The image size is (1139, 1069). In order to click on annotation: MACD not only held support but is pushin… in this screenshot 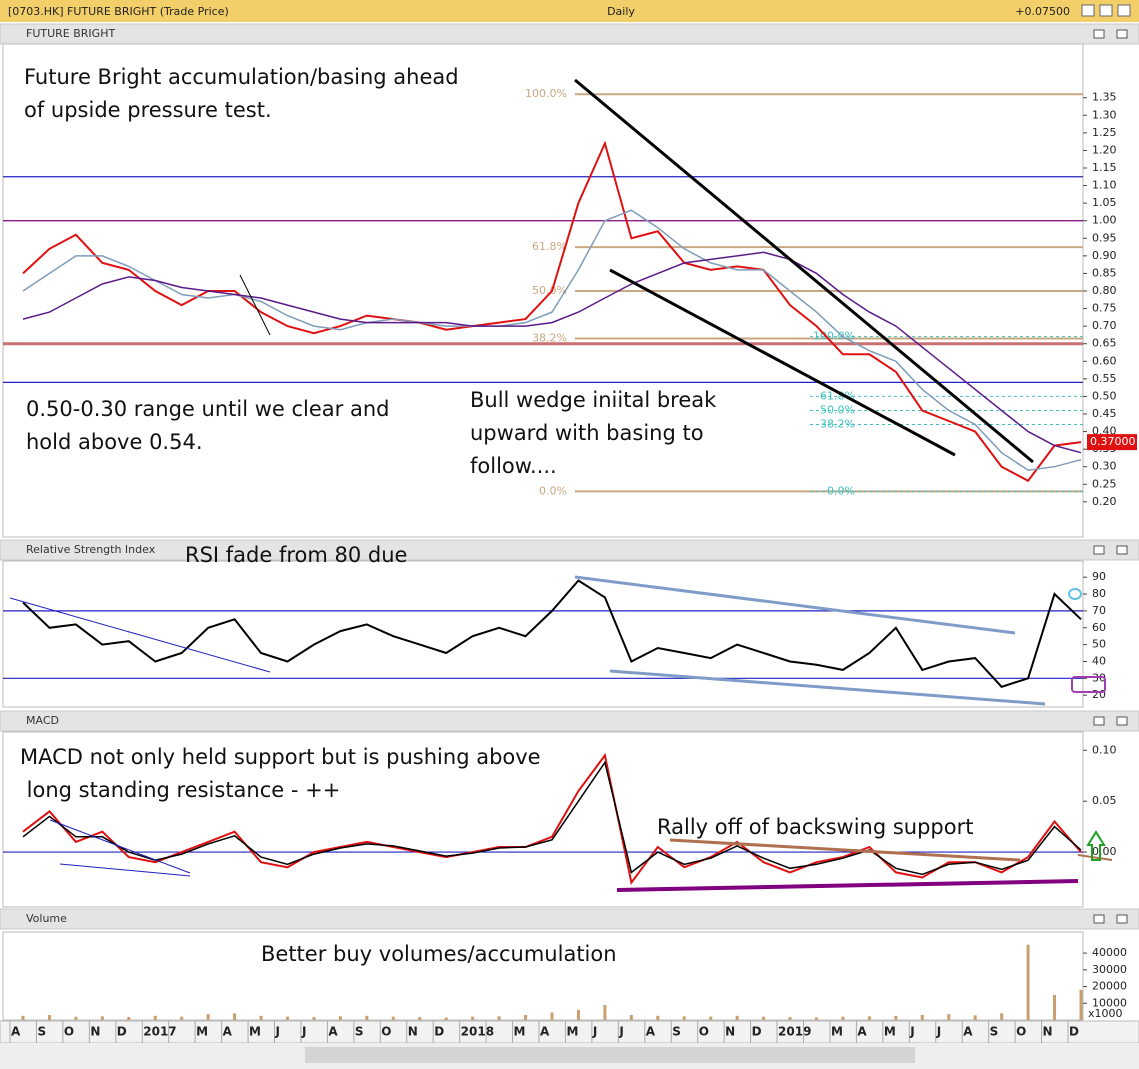, I will do `click(280, 757)`.